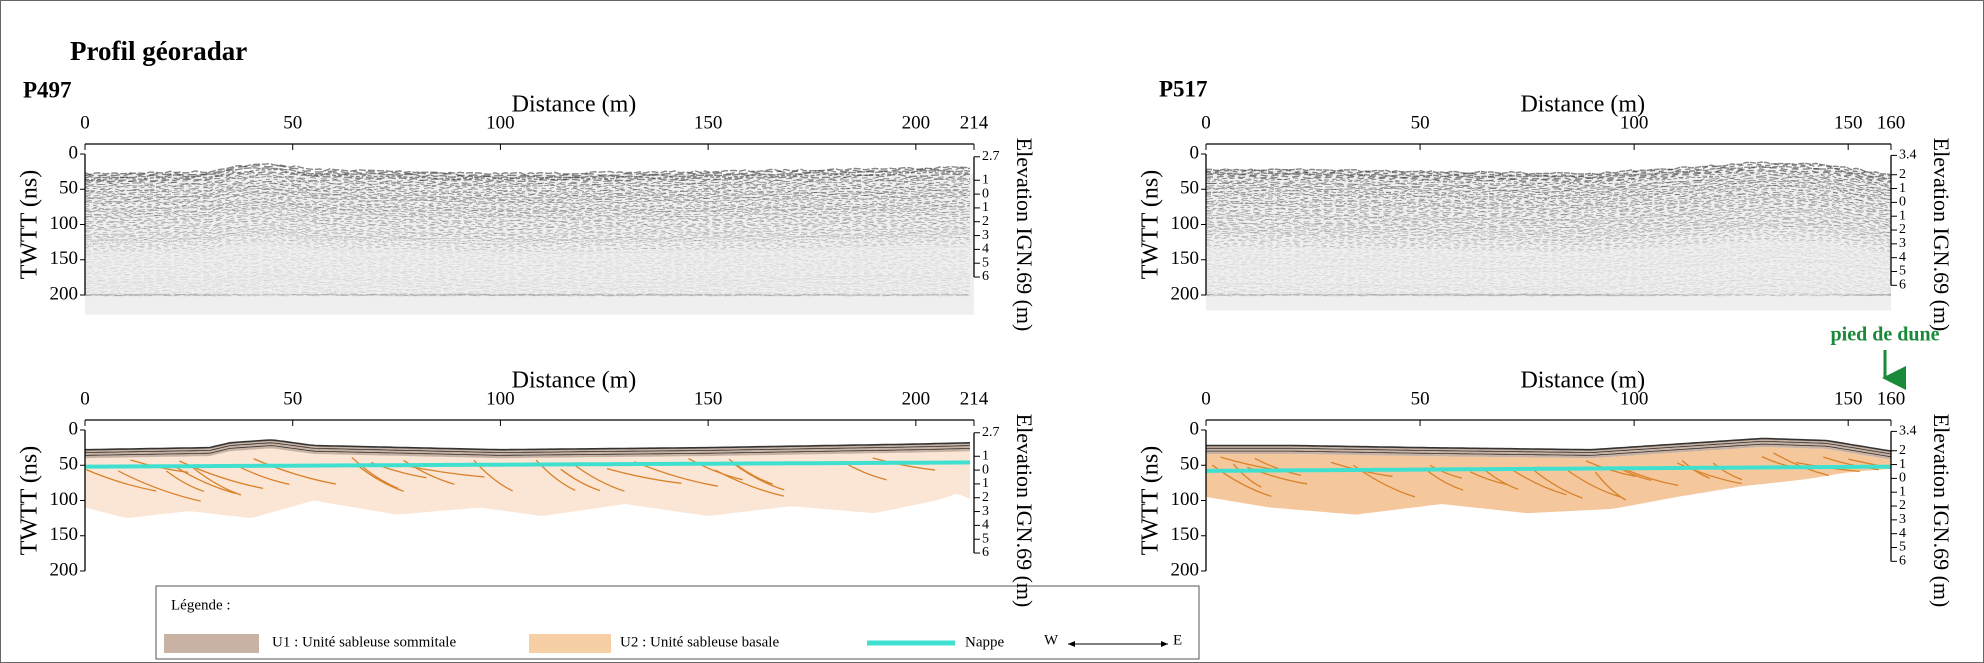 Image resolution: width=1984 pixels, height=663 pixels. Describe the element at coordinates (527, 464) in the screenshot. I see `nappe` at that location.